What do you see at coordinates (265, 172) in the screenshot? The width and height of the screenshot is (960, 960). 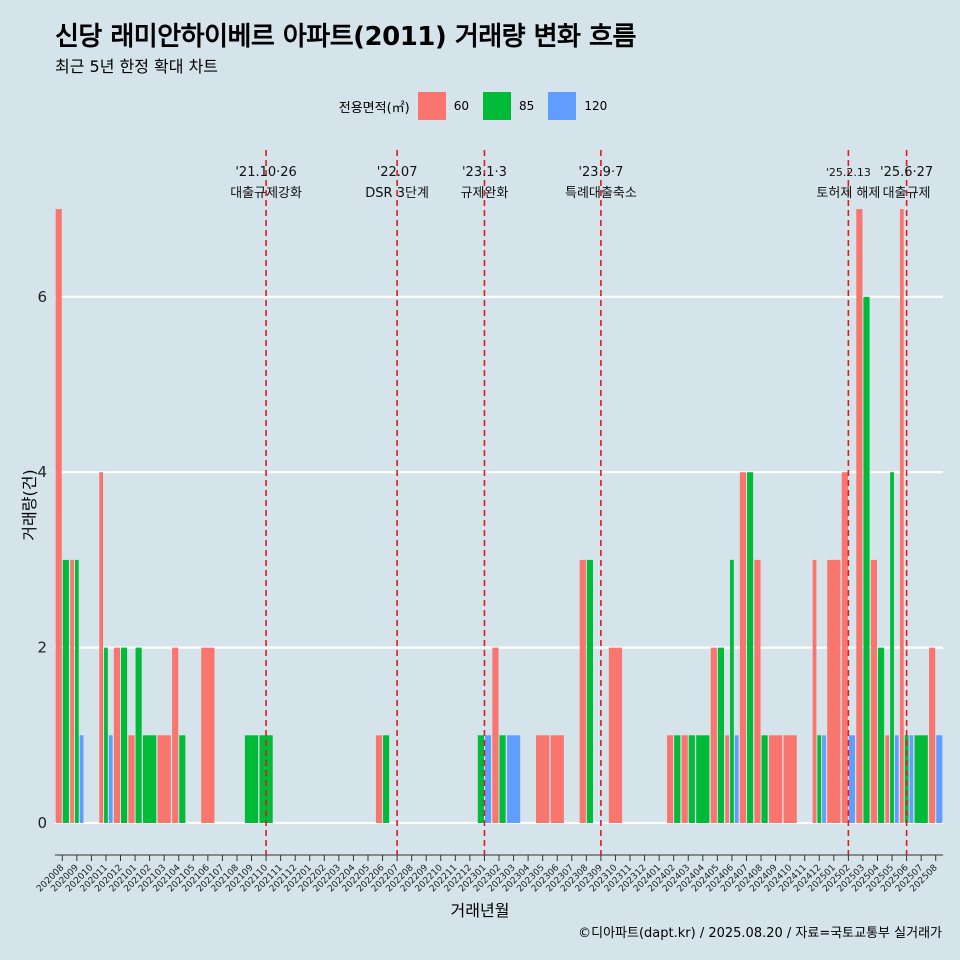 I see `event-date: '21.10·26` at bounding box center [265, 172].